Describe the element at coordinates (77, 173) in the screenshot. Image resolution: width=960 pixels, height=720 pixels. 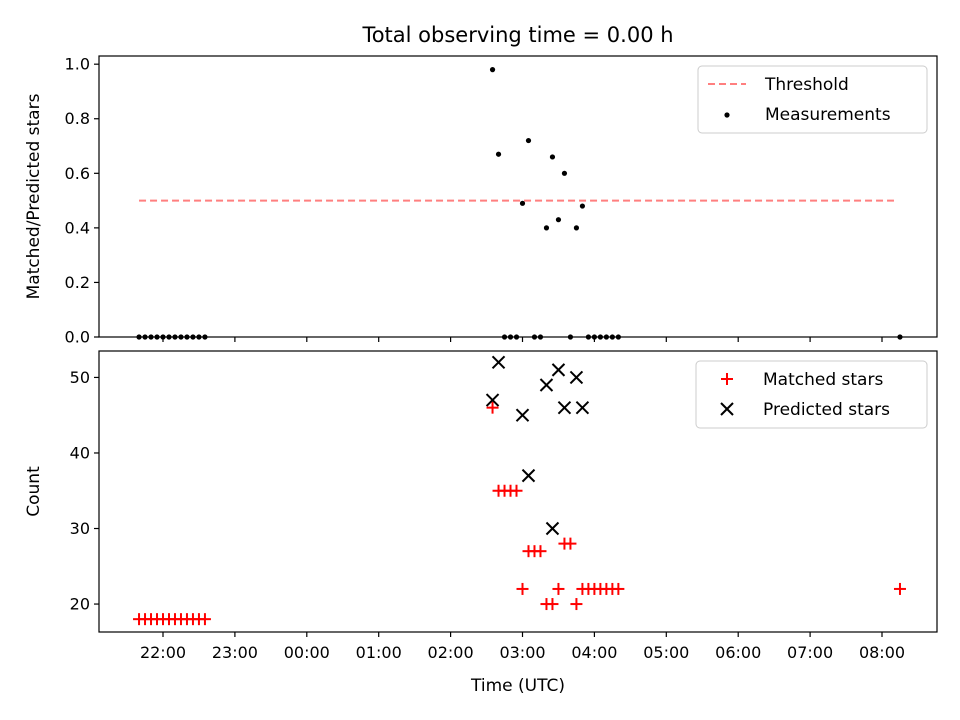
I see `y-tick-label: 0.6` at that location.